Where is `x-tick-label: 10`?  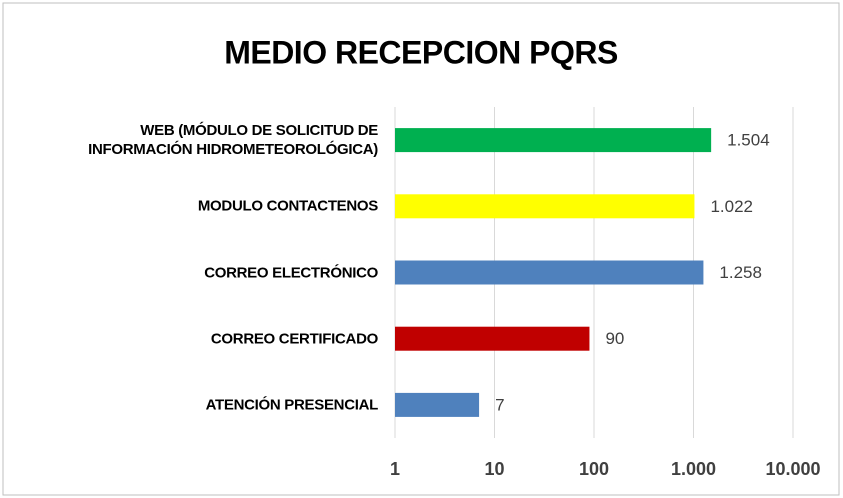 x-tick-label: 10 is located at coordinates (494, 469).